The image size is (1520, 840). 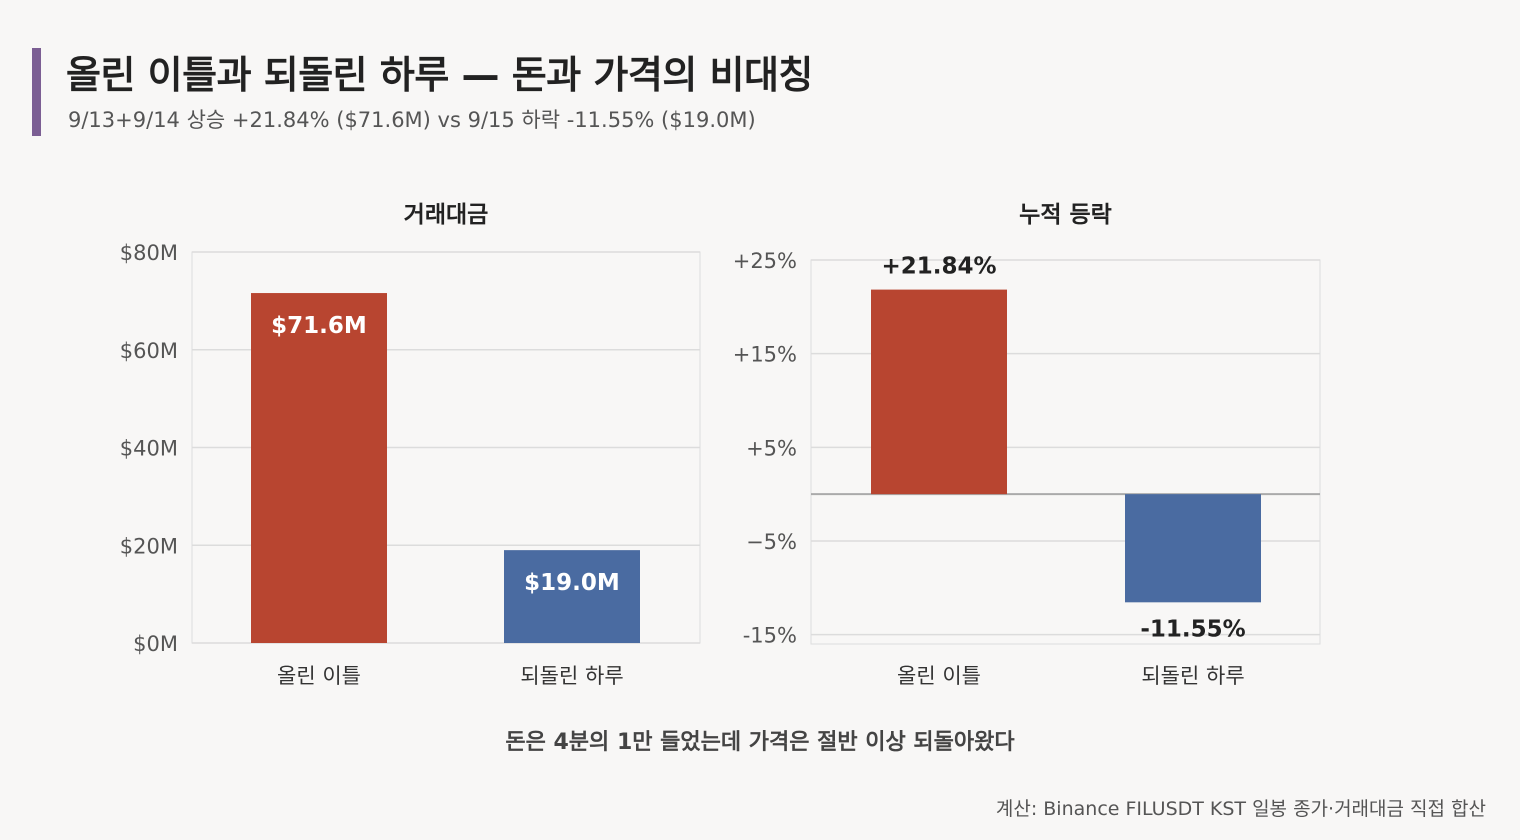 What do you see at coordinates (319, 326) in the screenshot?
I see `data-label: $71.6M` at bounding box center [319, 326].